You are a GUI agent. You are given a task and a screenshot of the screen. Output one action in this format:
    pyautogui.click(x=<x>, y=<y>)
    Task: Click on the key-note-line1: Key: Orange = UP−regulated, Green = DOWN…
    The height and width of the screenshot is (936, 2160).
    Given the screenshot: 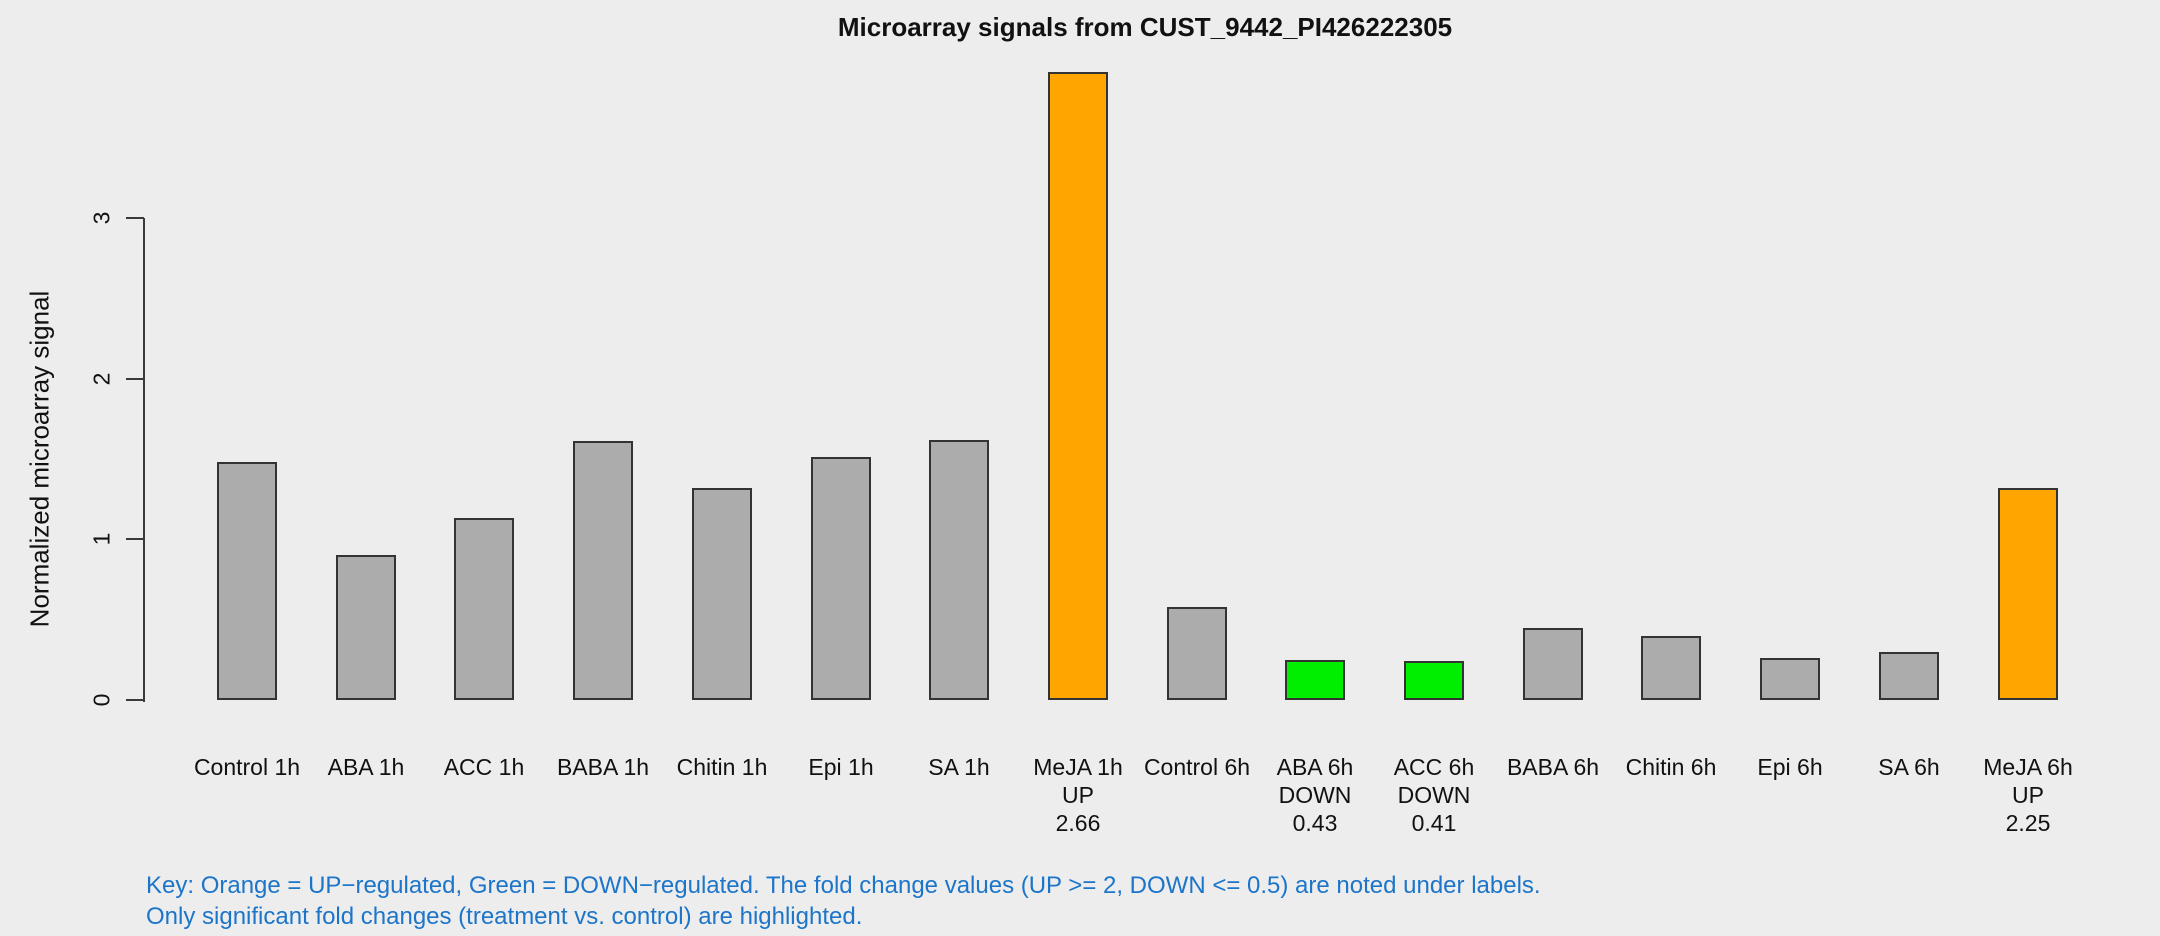 What is the action you would take?
    pyautogui.click(x=843, y=885)
    